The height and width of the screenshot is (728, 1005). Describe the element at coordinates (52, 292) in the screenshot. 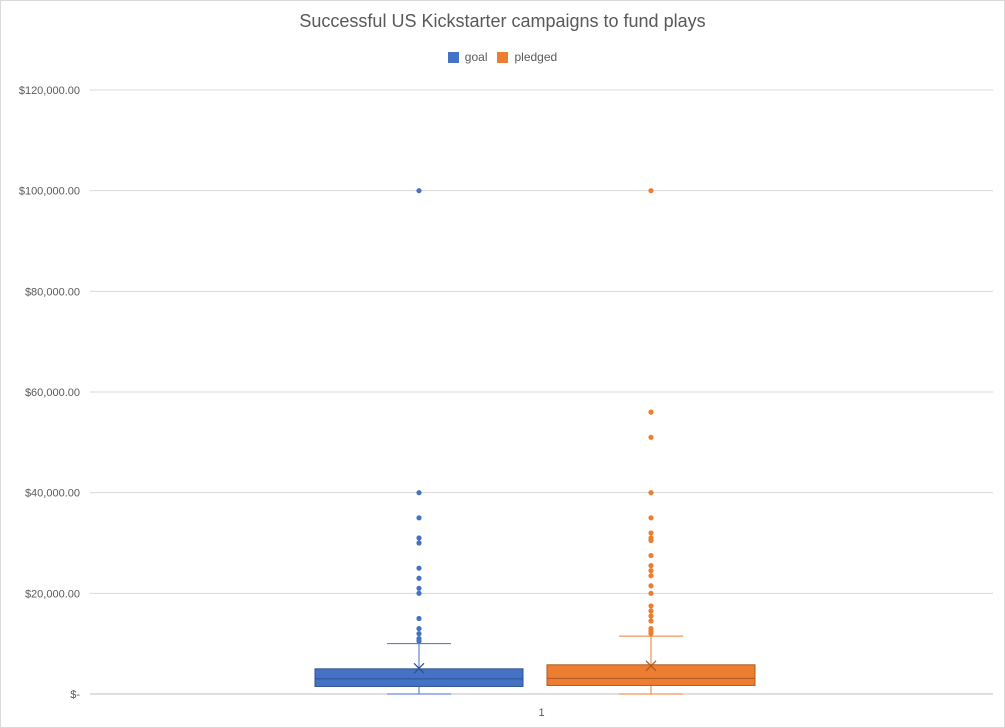

I see `y-tick-label: $80,000.00` at that location.